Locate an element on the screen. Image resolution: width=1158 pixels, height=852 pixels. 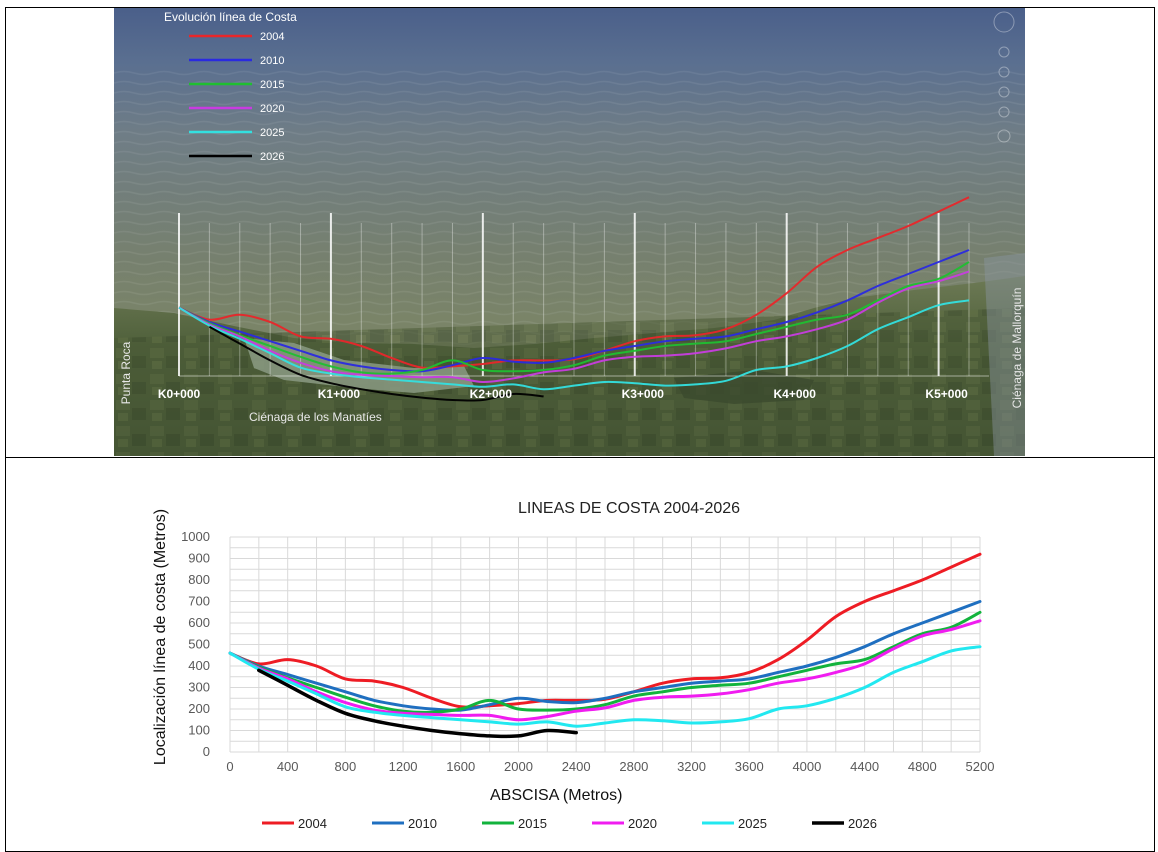
series-line-2026 is located at coordinates (417, 703).